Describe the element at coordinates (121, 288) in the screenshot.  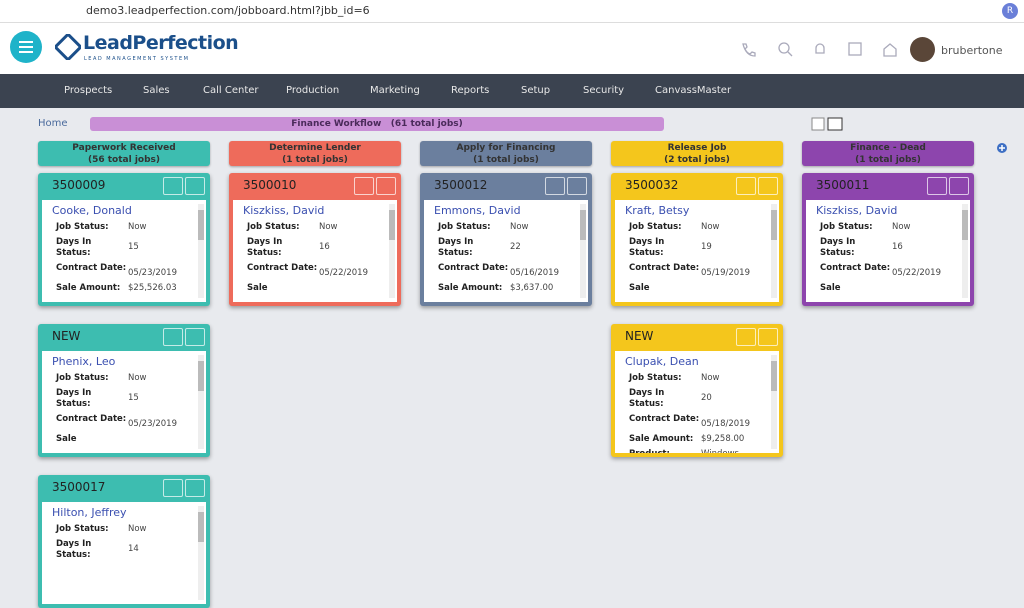
I see `field-row: Sale Amount: $25,526.03` at that location.